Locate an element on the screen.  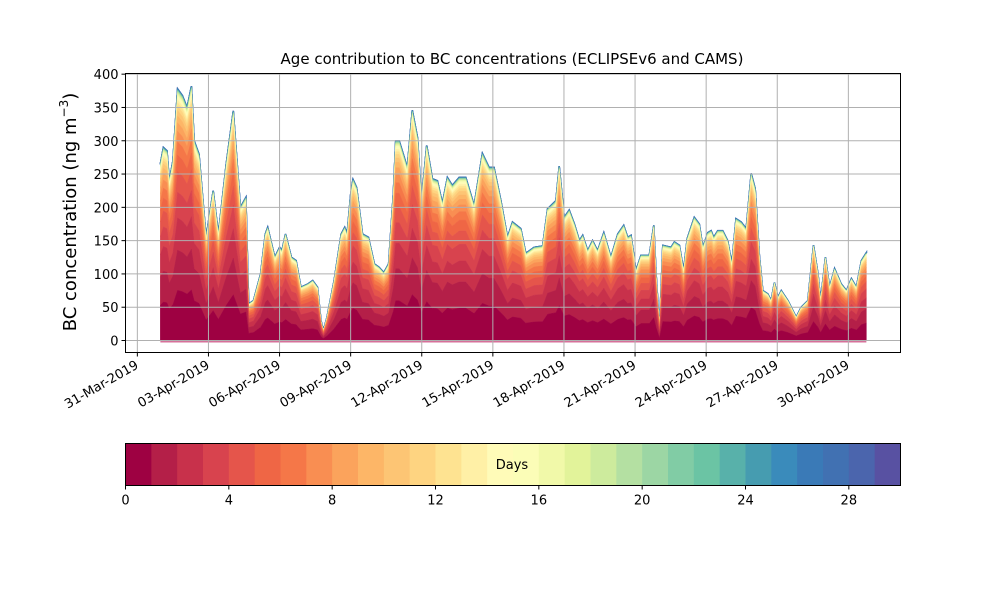
colorbar-tick-label: 28 is located at coordinates (849, 501).